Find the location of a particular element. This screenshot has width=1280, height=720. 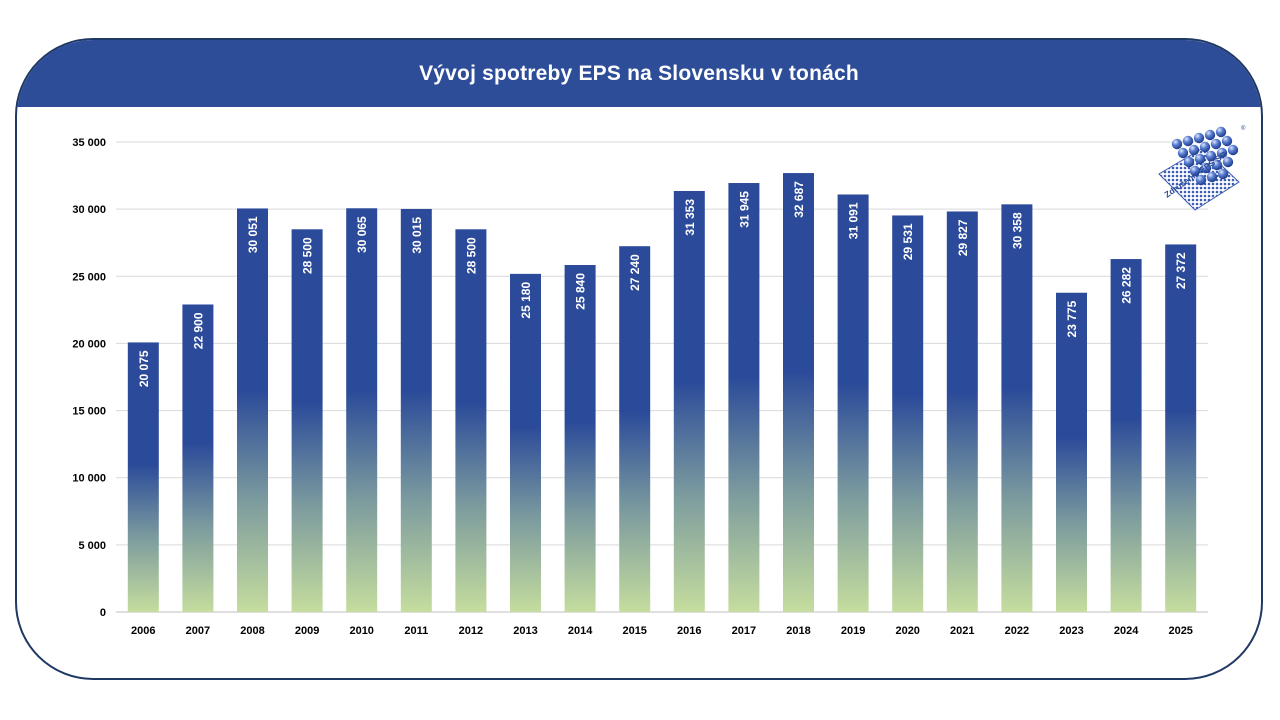

x-tick-label: 2008 is located at coordinates (252, 631).